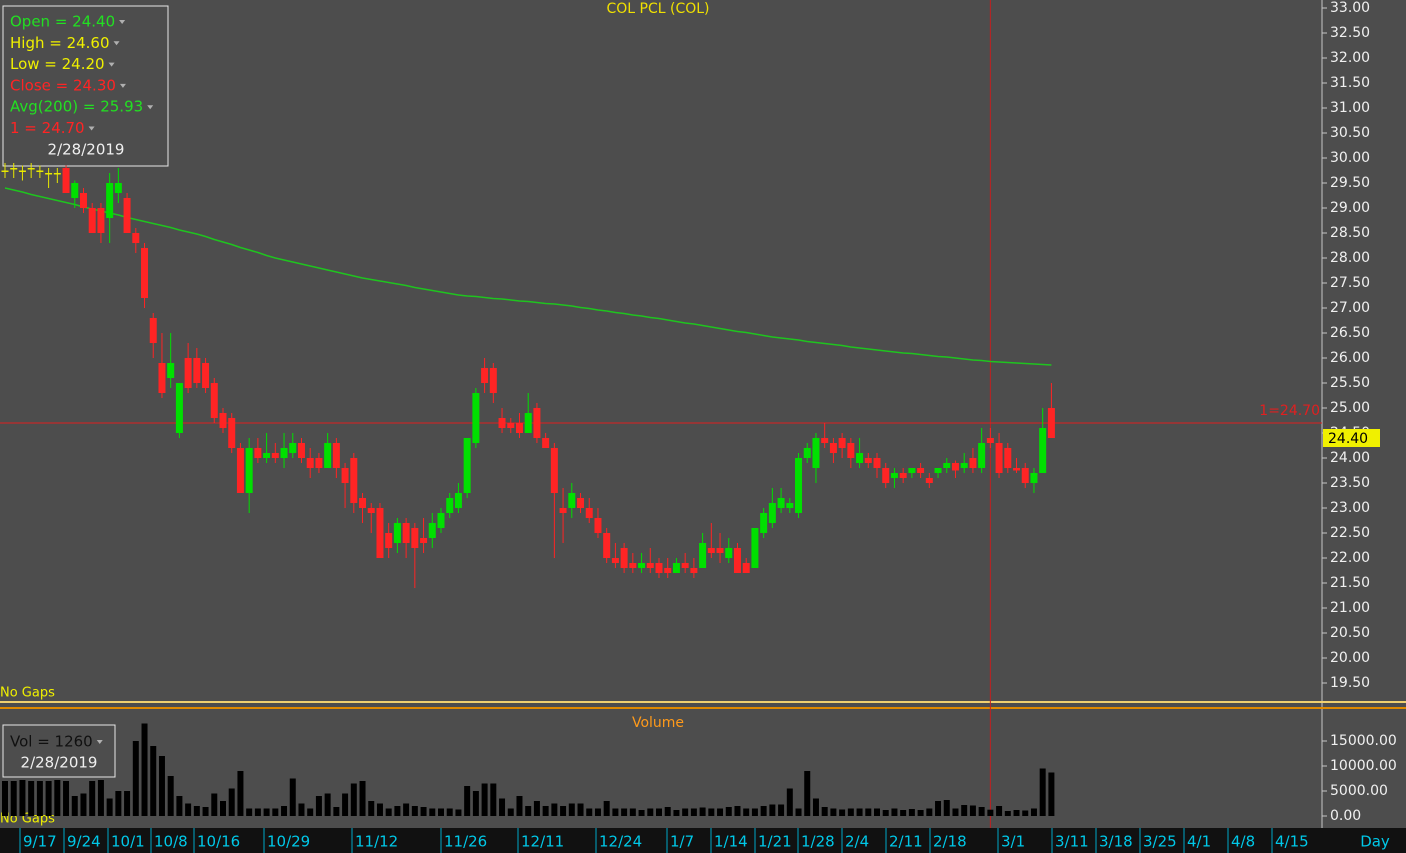 The width and height of the screenshot is (1406, 853). Describe the element at coordinates (51, 742) in the screenshot. I see `vol-info: Vol = 1260` at that location.